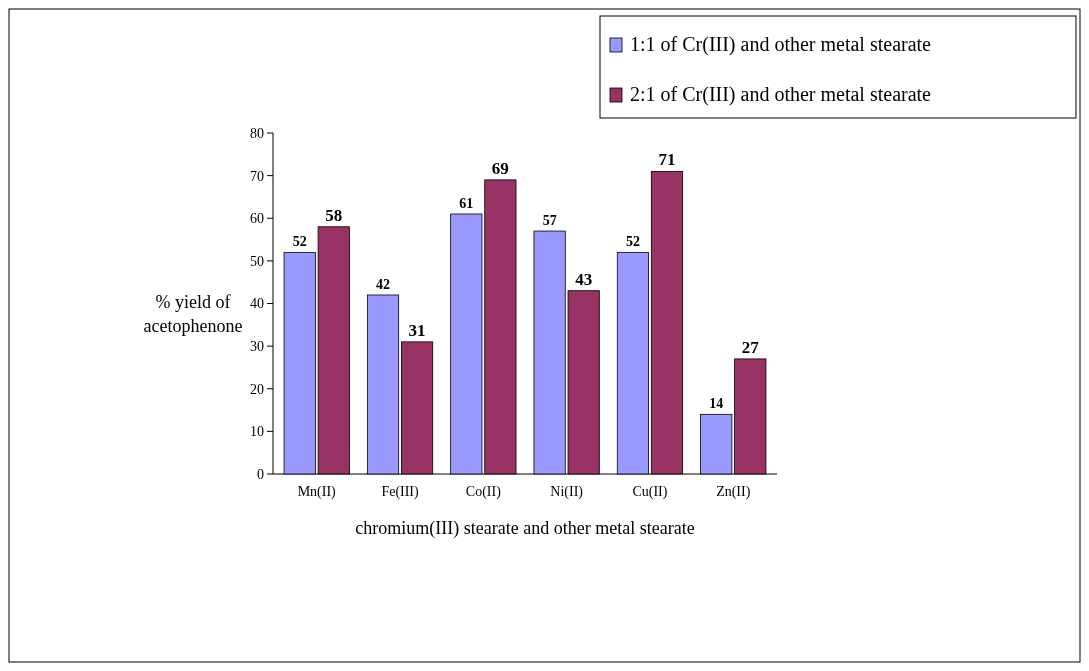 Image resolution: width=1089 pixels, height=671 pixels. Describe the element at coordinates (257, 133) in the screenshot. I see `y-tick-label: 80` at that location.